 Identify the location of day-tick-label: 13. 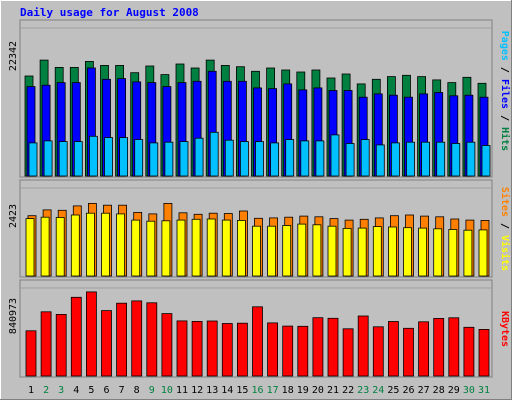
(212, 390).